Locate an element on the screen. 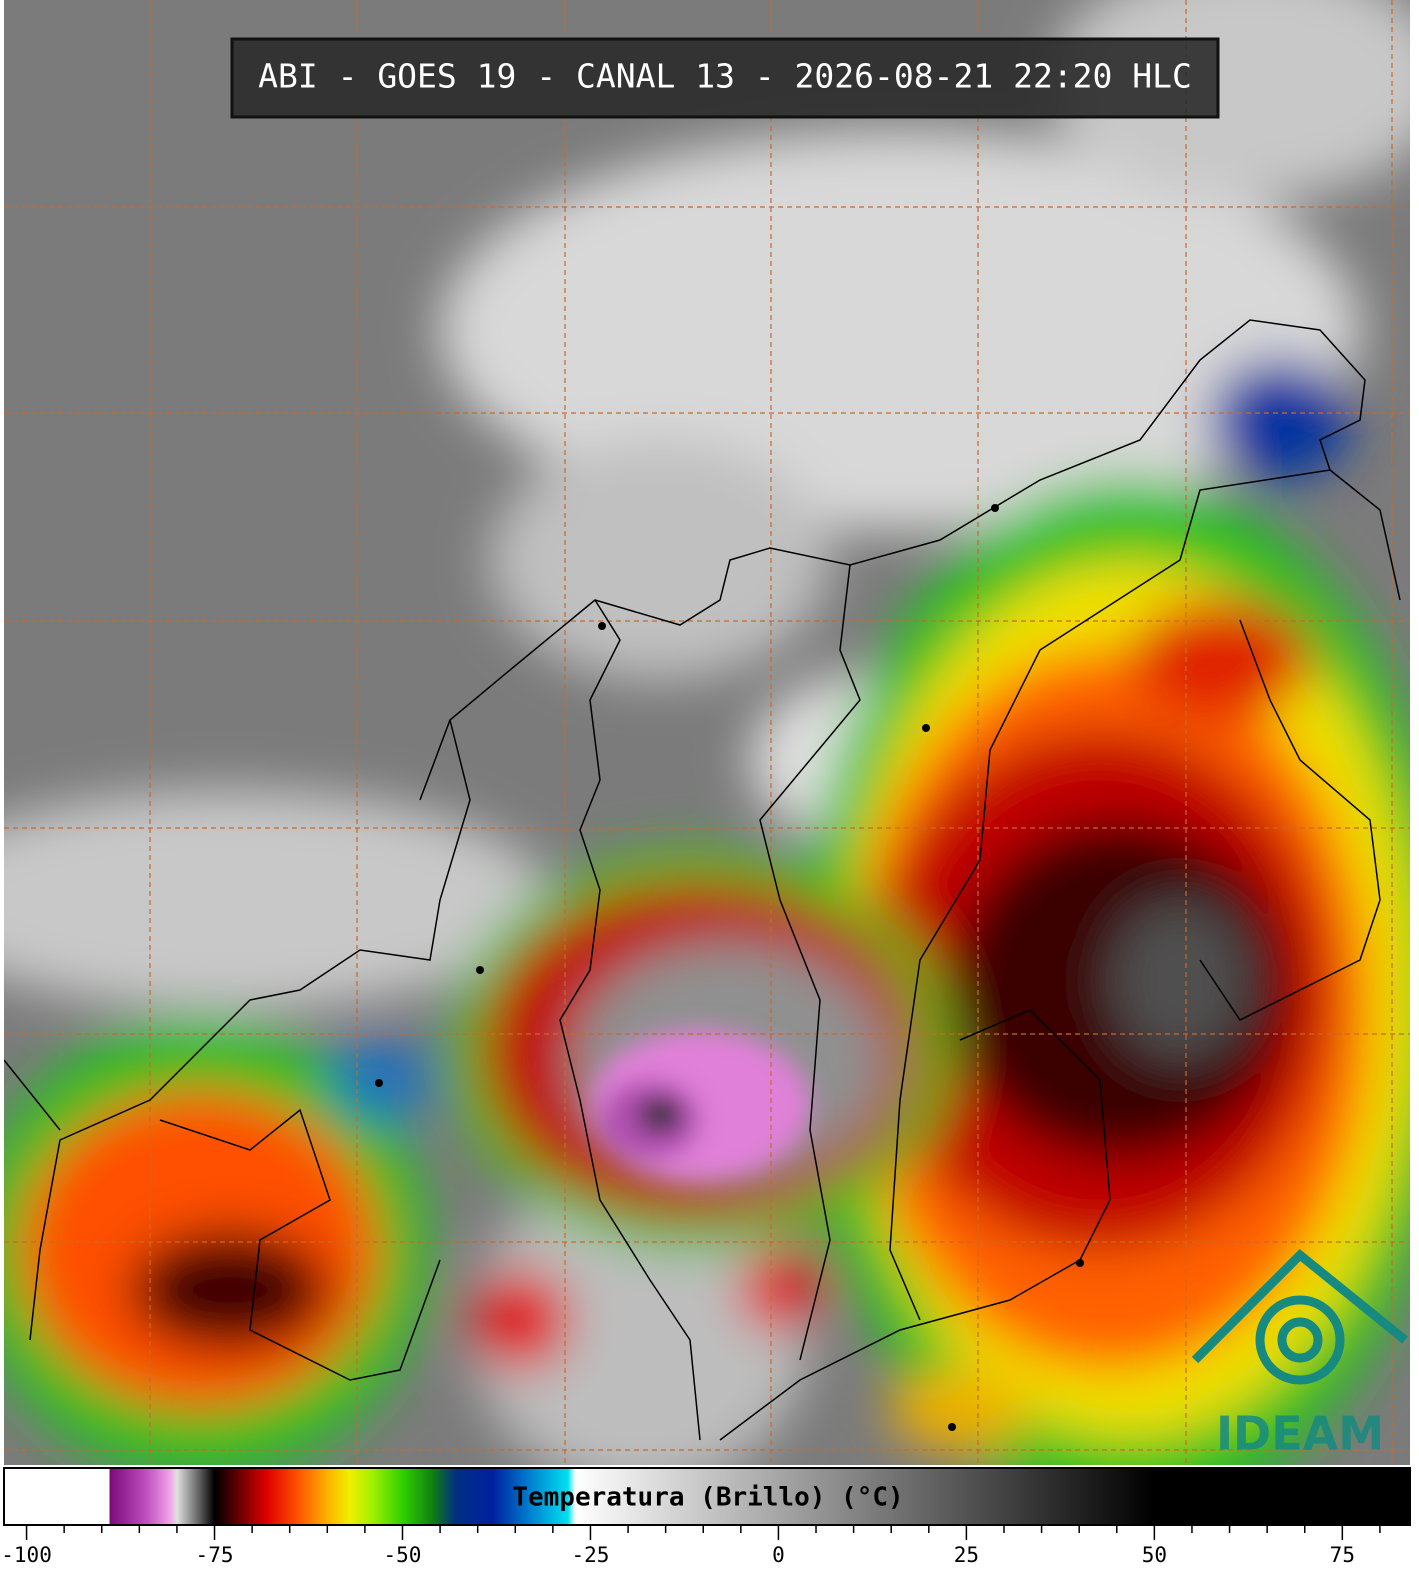 The image size is (1419, 1577). colorbar-bar is located at coordinates (707, 1496).